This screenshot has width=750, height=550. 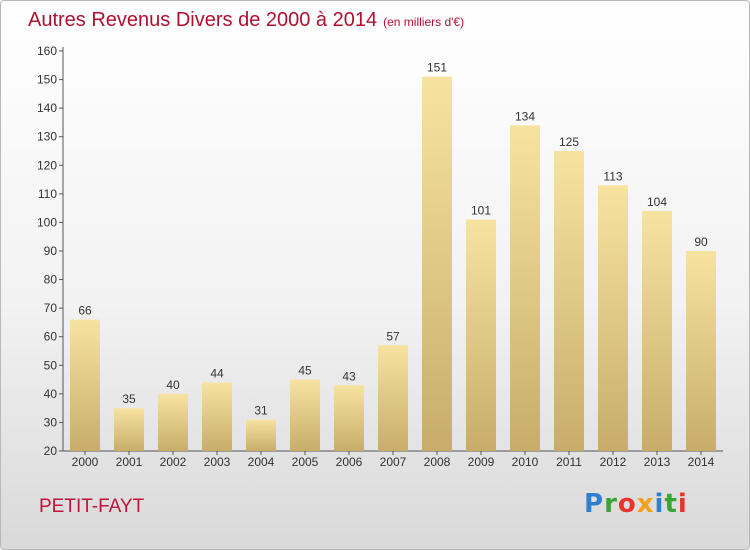 I want to click on logo-letter: o, so click(x=627, y=504).